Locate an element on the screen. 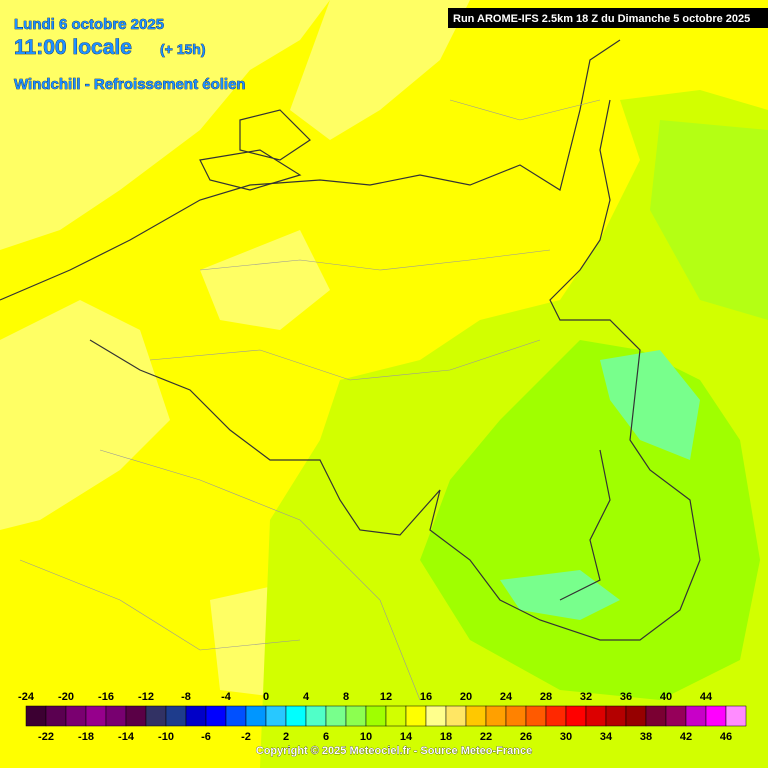 This screenshot has width=768, height=768. scale-label: 44 is located at coordinates (706, 697).